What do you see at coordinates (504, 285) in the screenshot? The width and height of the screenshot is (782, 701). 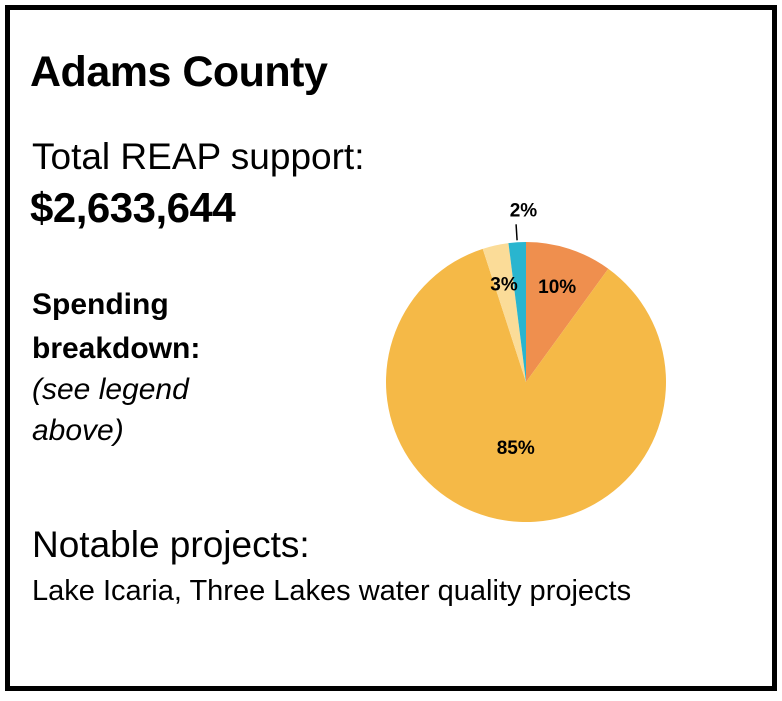 I see `pie-label-2: 3%` at bounding box center [504, 285].